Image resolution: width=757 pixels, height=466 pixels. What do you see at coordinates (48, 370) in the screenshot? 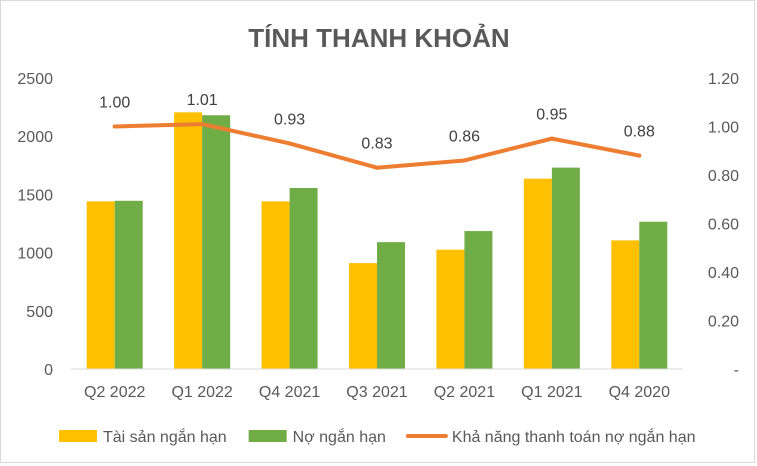
I see `y-left-tick-label: 0` at bounding box center [48, 370].